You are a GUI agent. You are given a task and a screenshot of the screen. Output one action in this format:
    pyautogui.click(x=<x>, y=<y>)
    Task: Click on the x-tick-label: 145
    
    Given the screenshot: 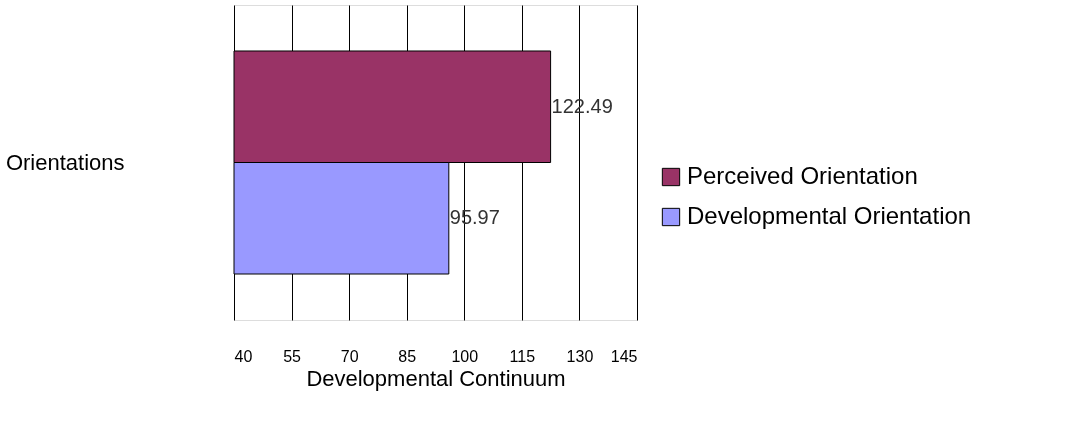 What is the action you would take?
    pyautogui.click(x=624, y=356)
    